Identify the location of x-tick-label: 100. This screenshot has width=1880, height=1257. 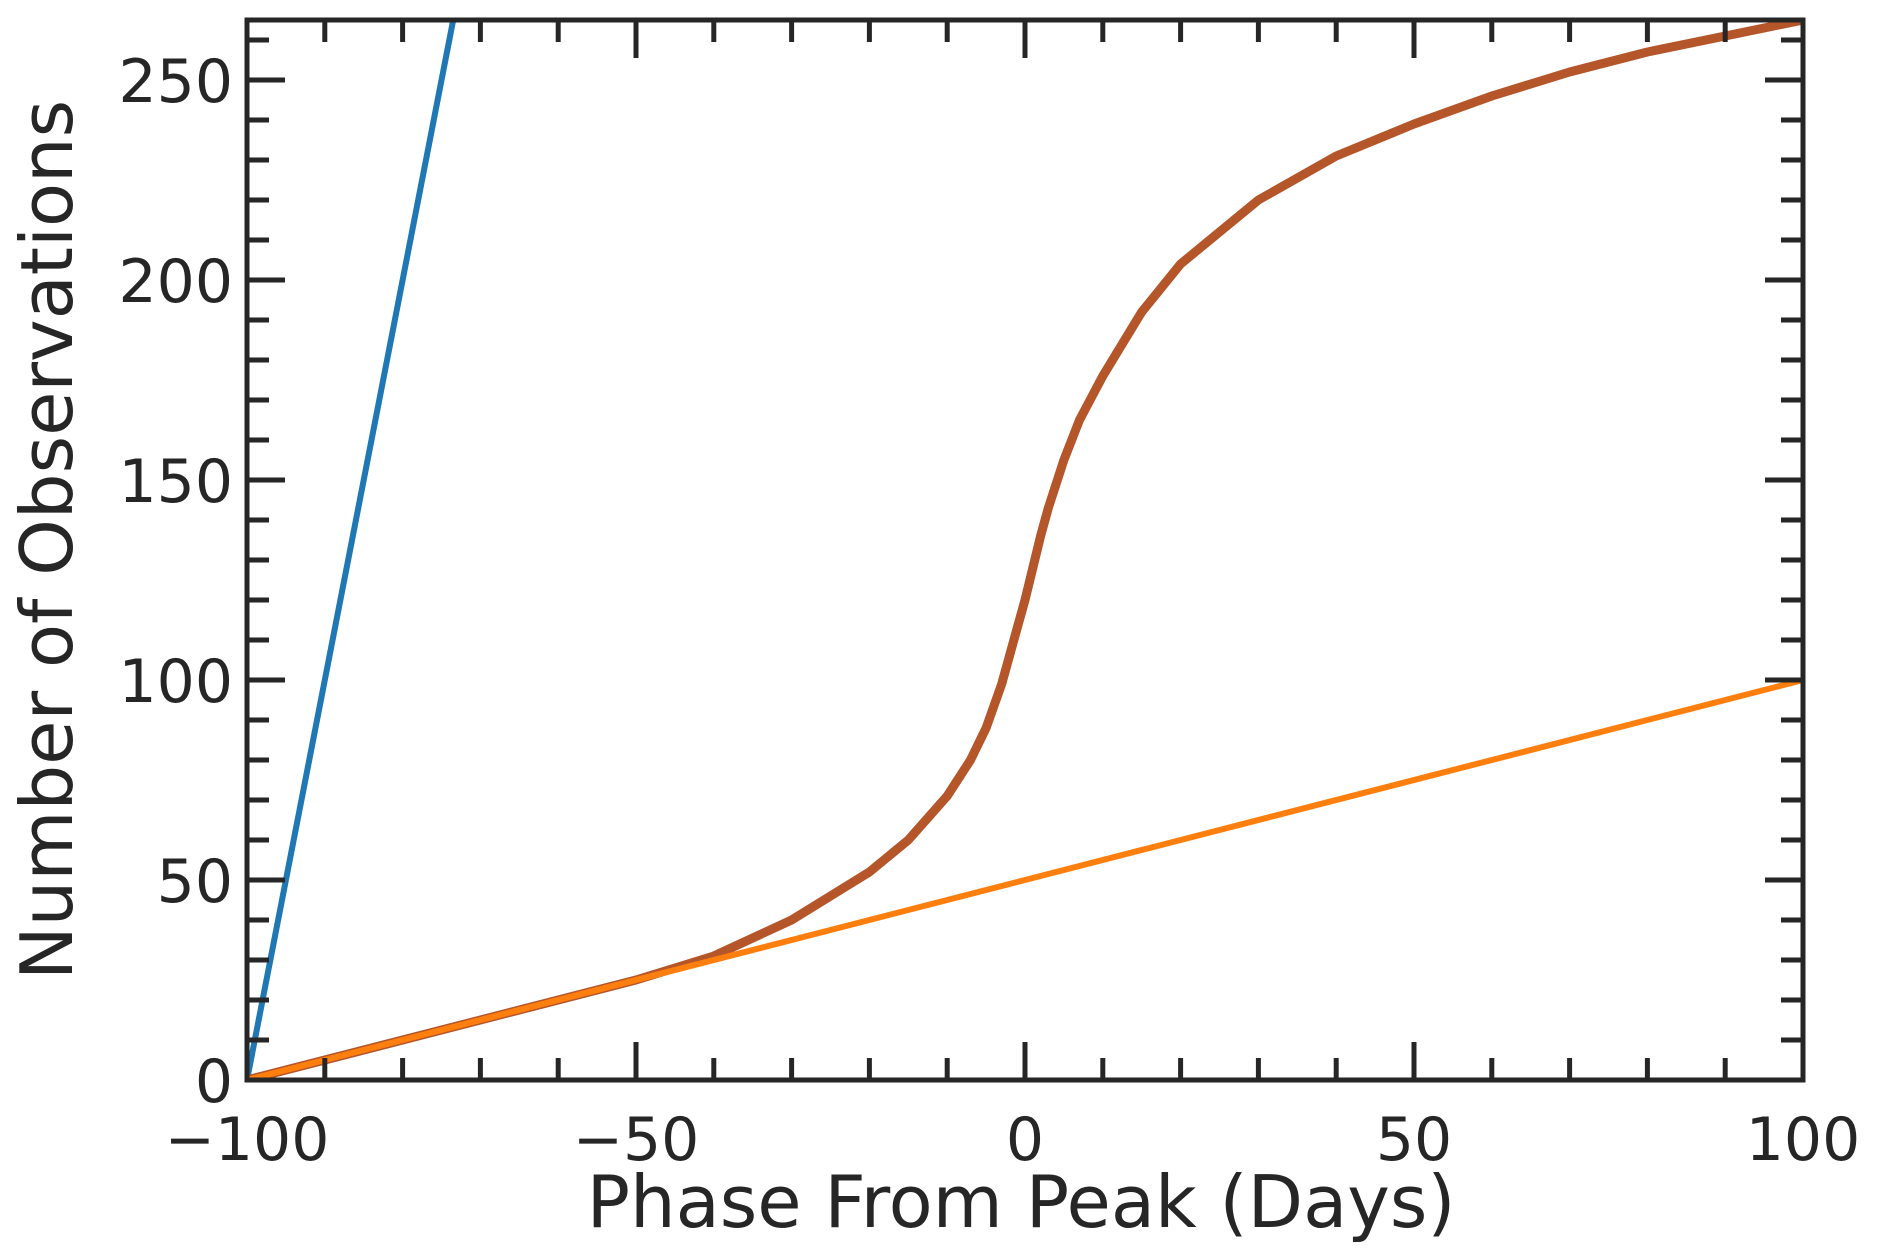
(1803, 1140).